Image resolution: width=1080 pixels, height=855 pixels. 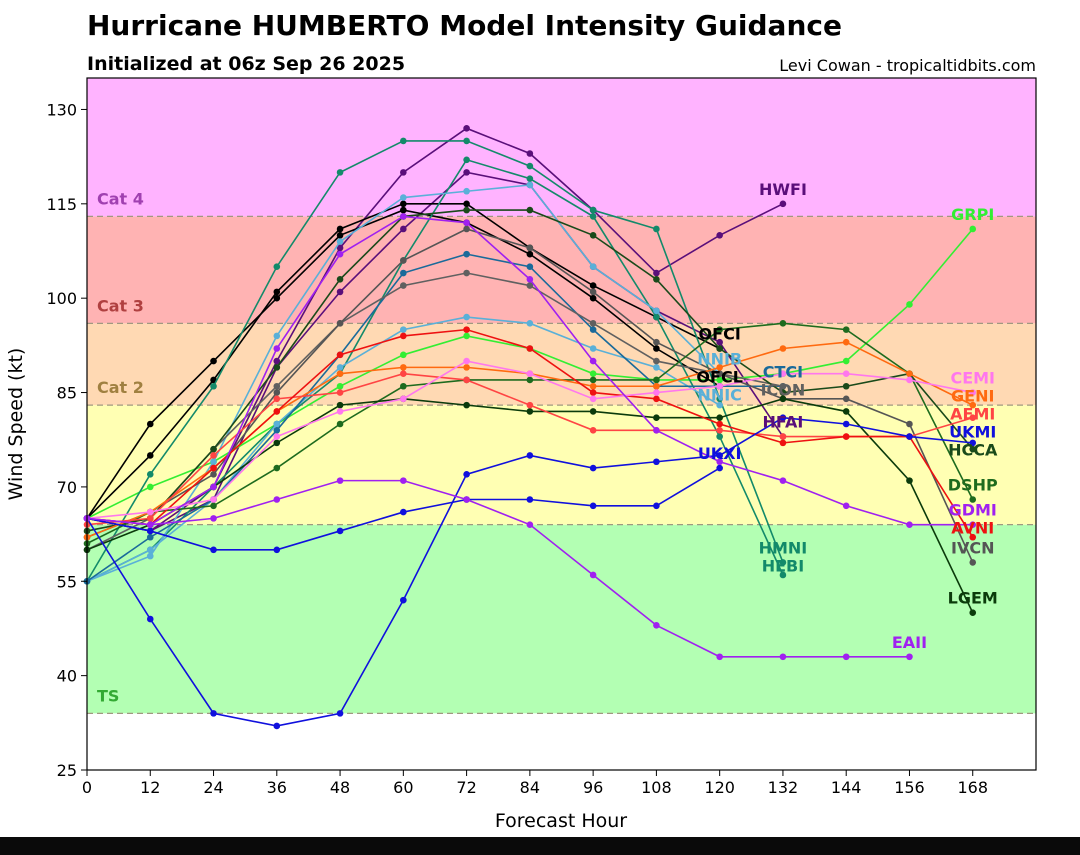 I want to click on series-label-lgem: LGEM, so click(x=973, y=598).